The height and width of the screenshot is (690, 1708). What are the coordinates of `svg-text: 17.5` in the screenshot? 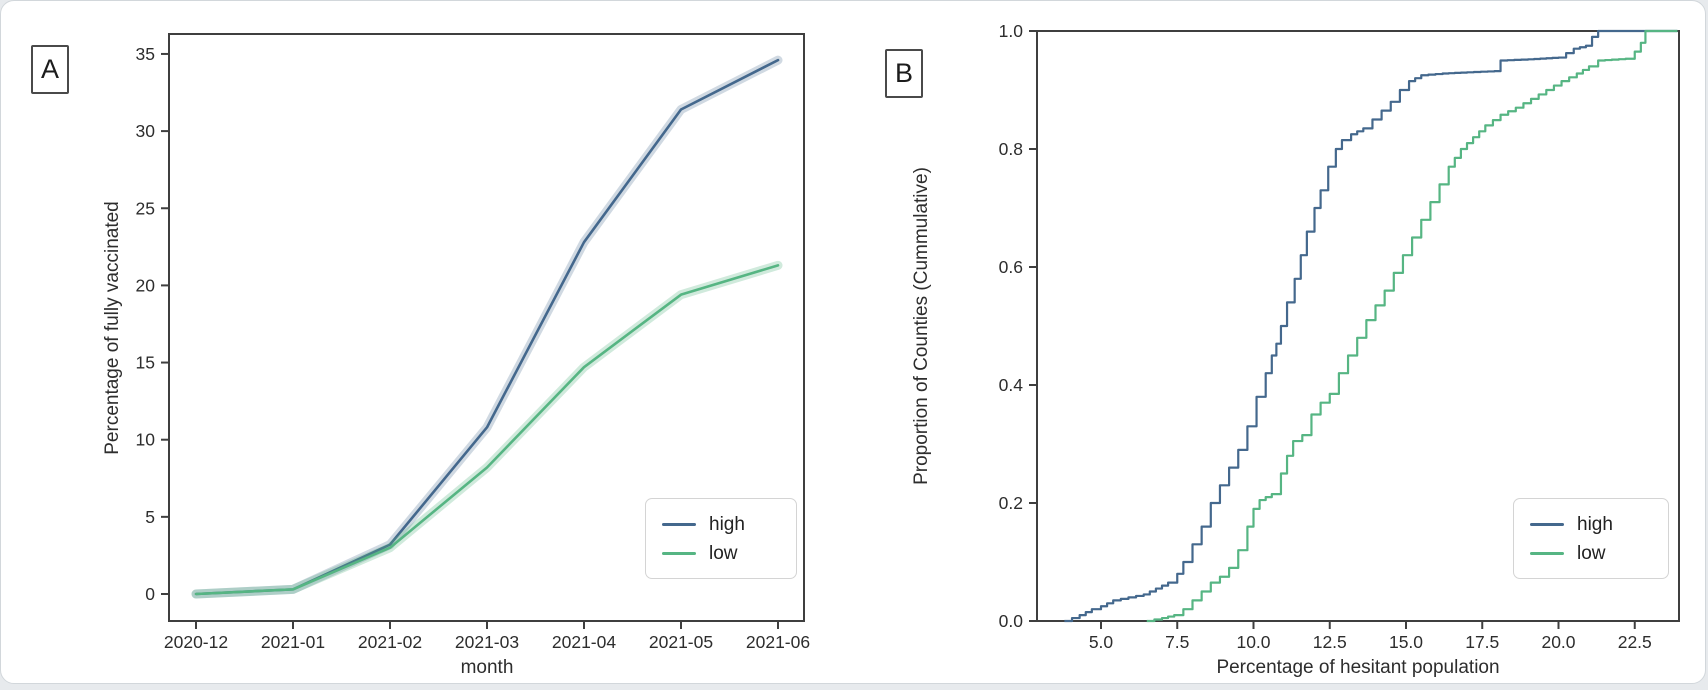 It's located at (1482, 642).